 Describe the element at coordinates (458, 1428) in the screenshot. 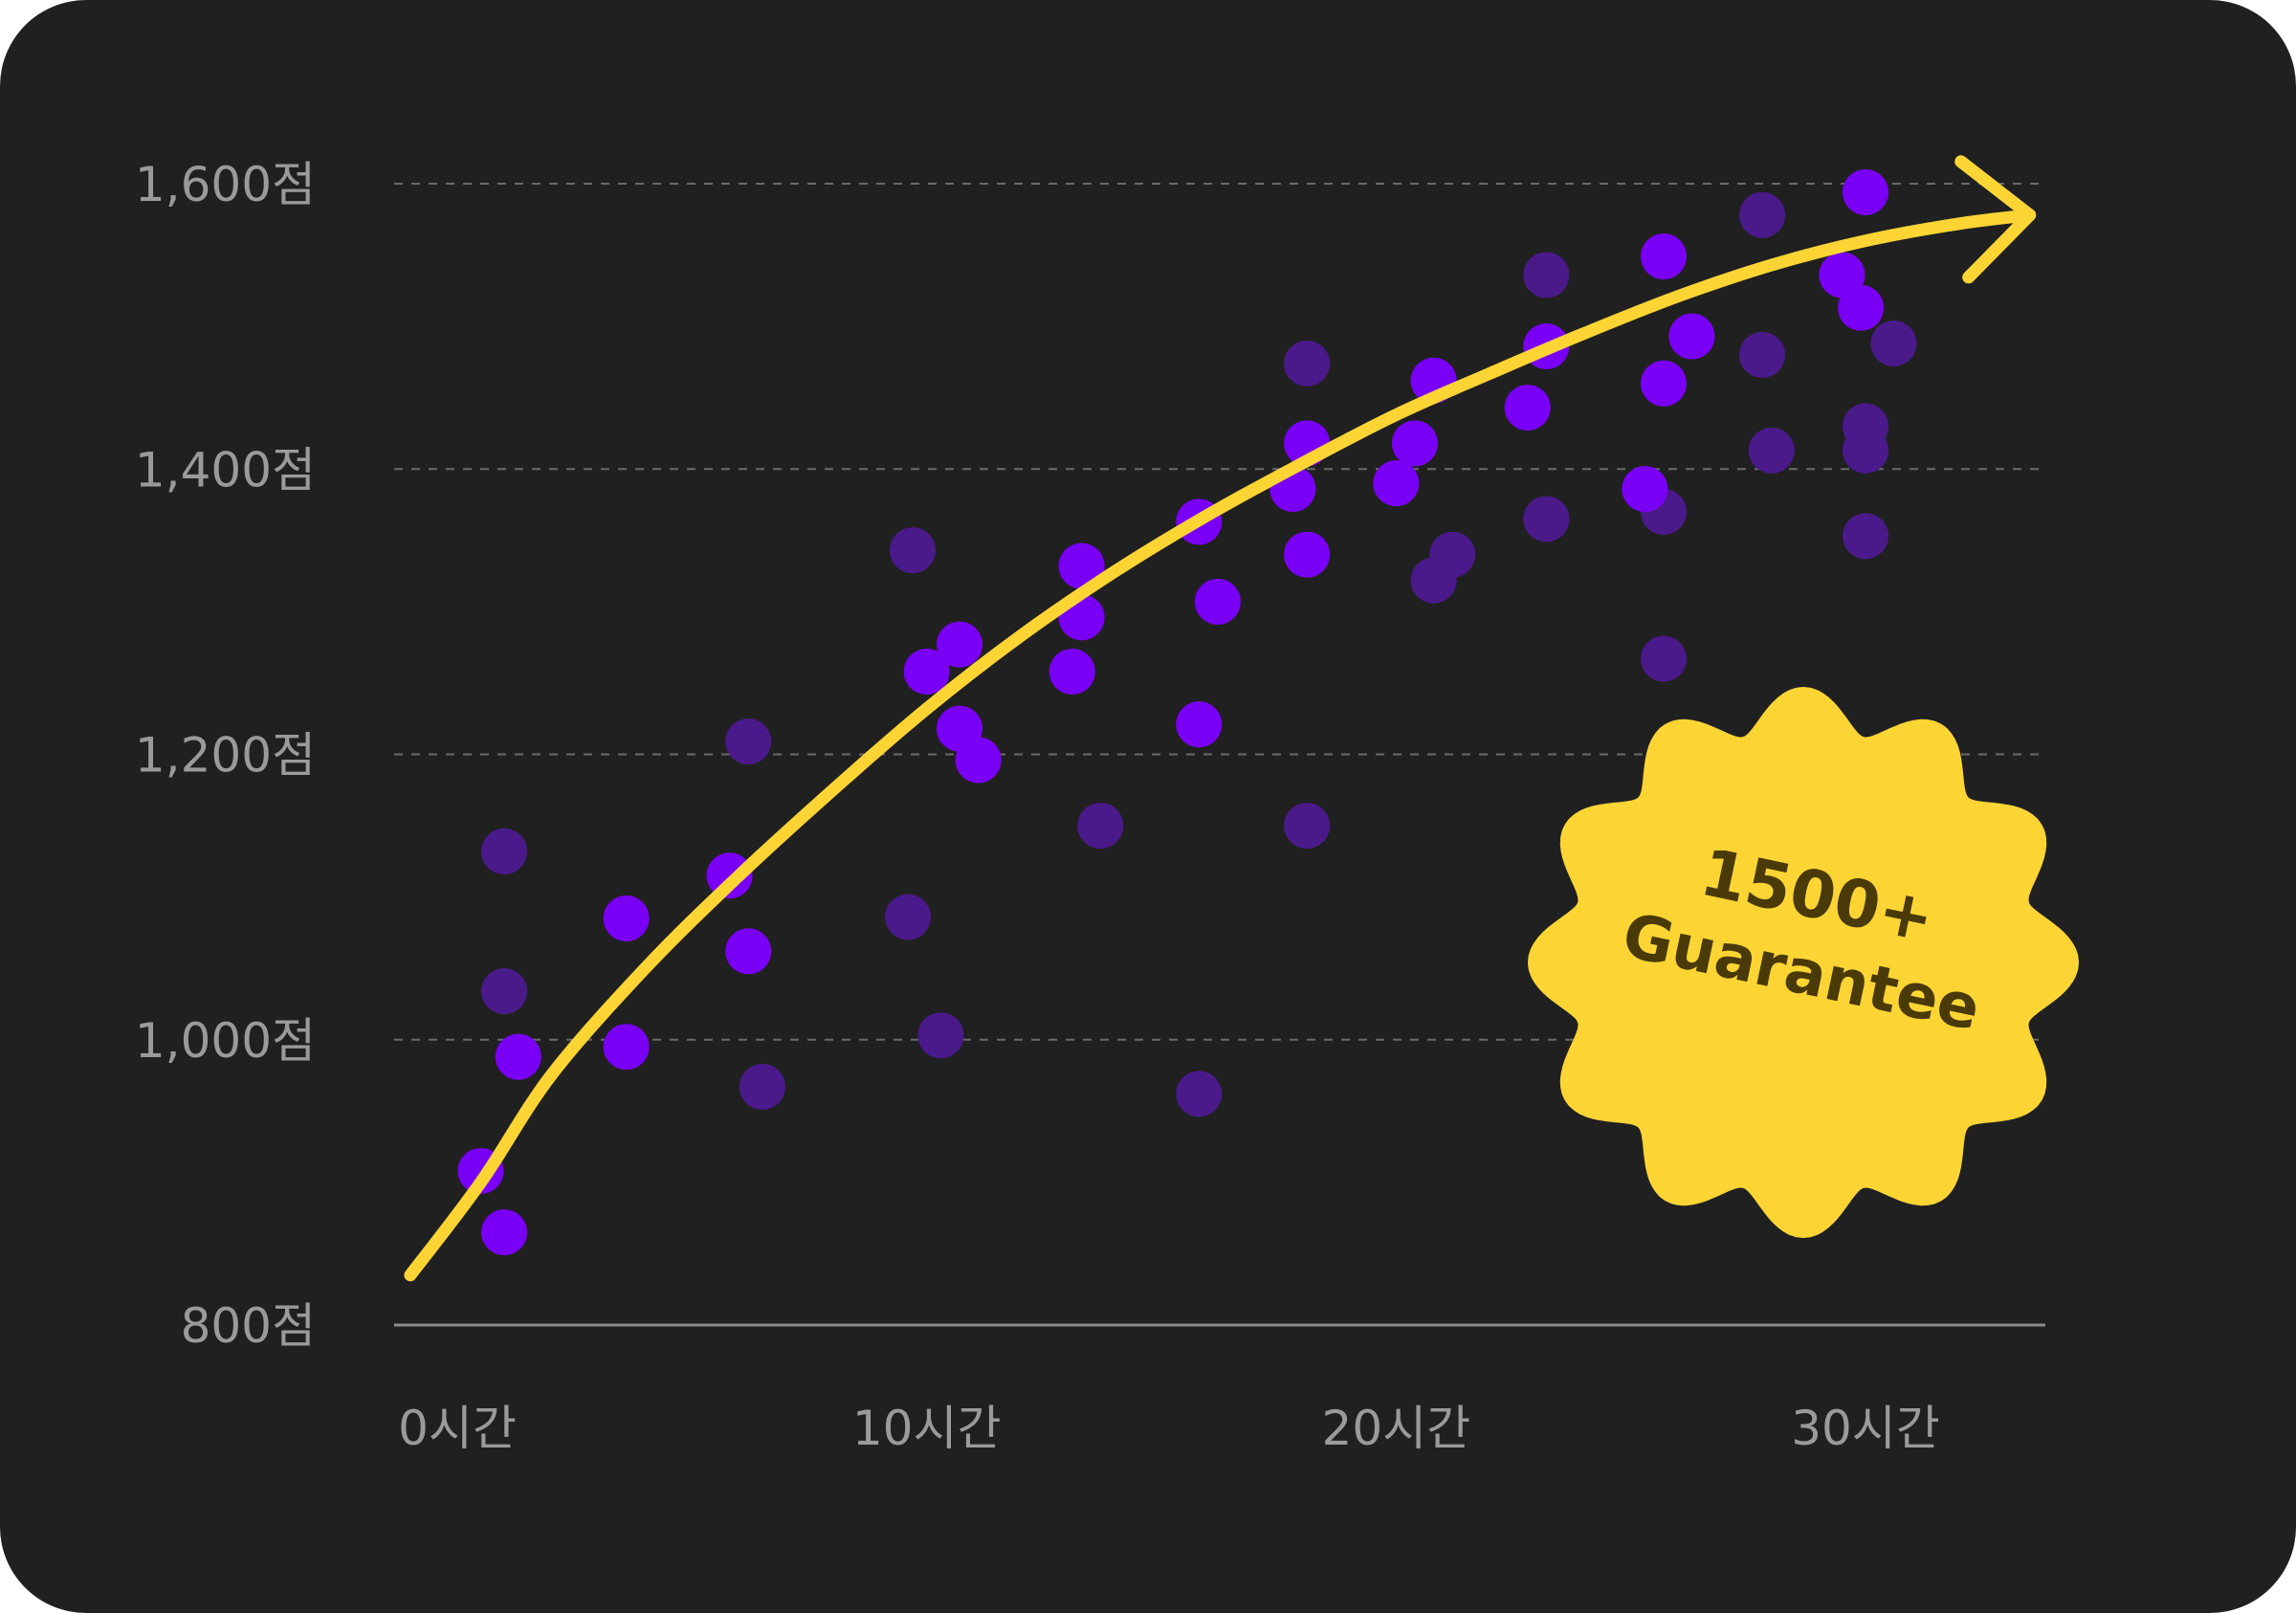

I see `x-tick-label: 0시간` at that location.